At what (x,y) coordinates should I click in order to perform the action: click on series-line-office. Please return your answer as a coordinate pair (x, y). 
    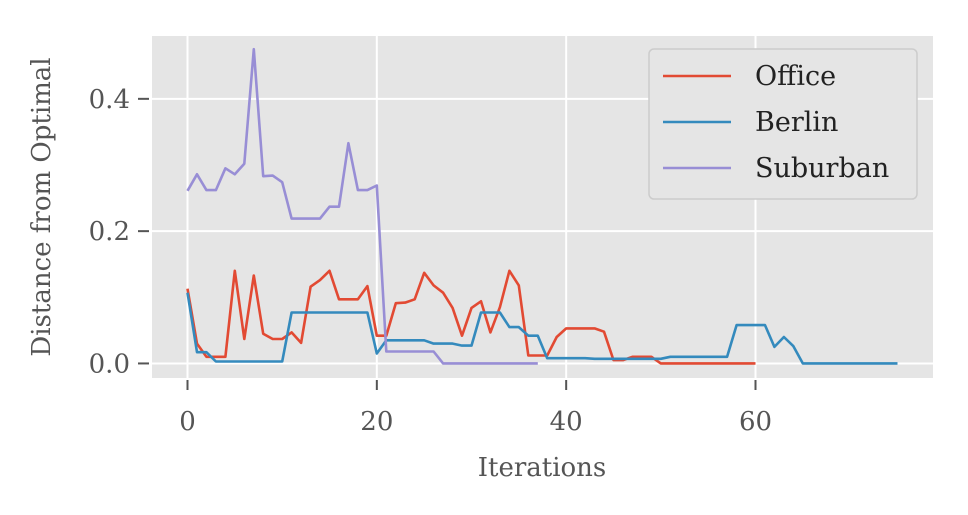
    Looking at the image, I should click on (471, 317).